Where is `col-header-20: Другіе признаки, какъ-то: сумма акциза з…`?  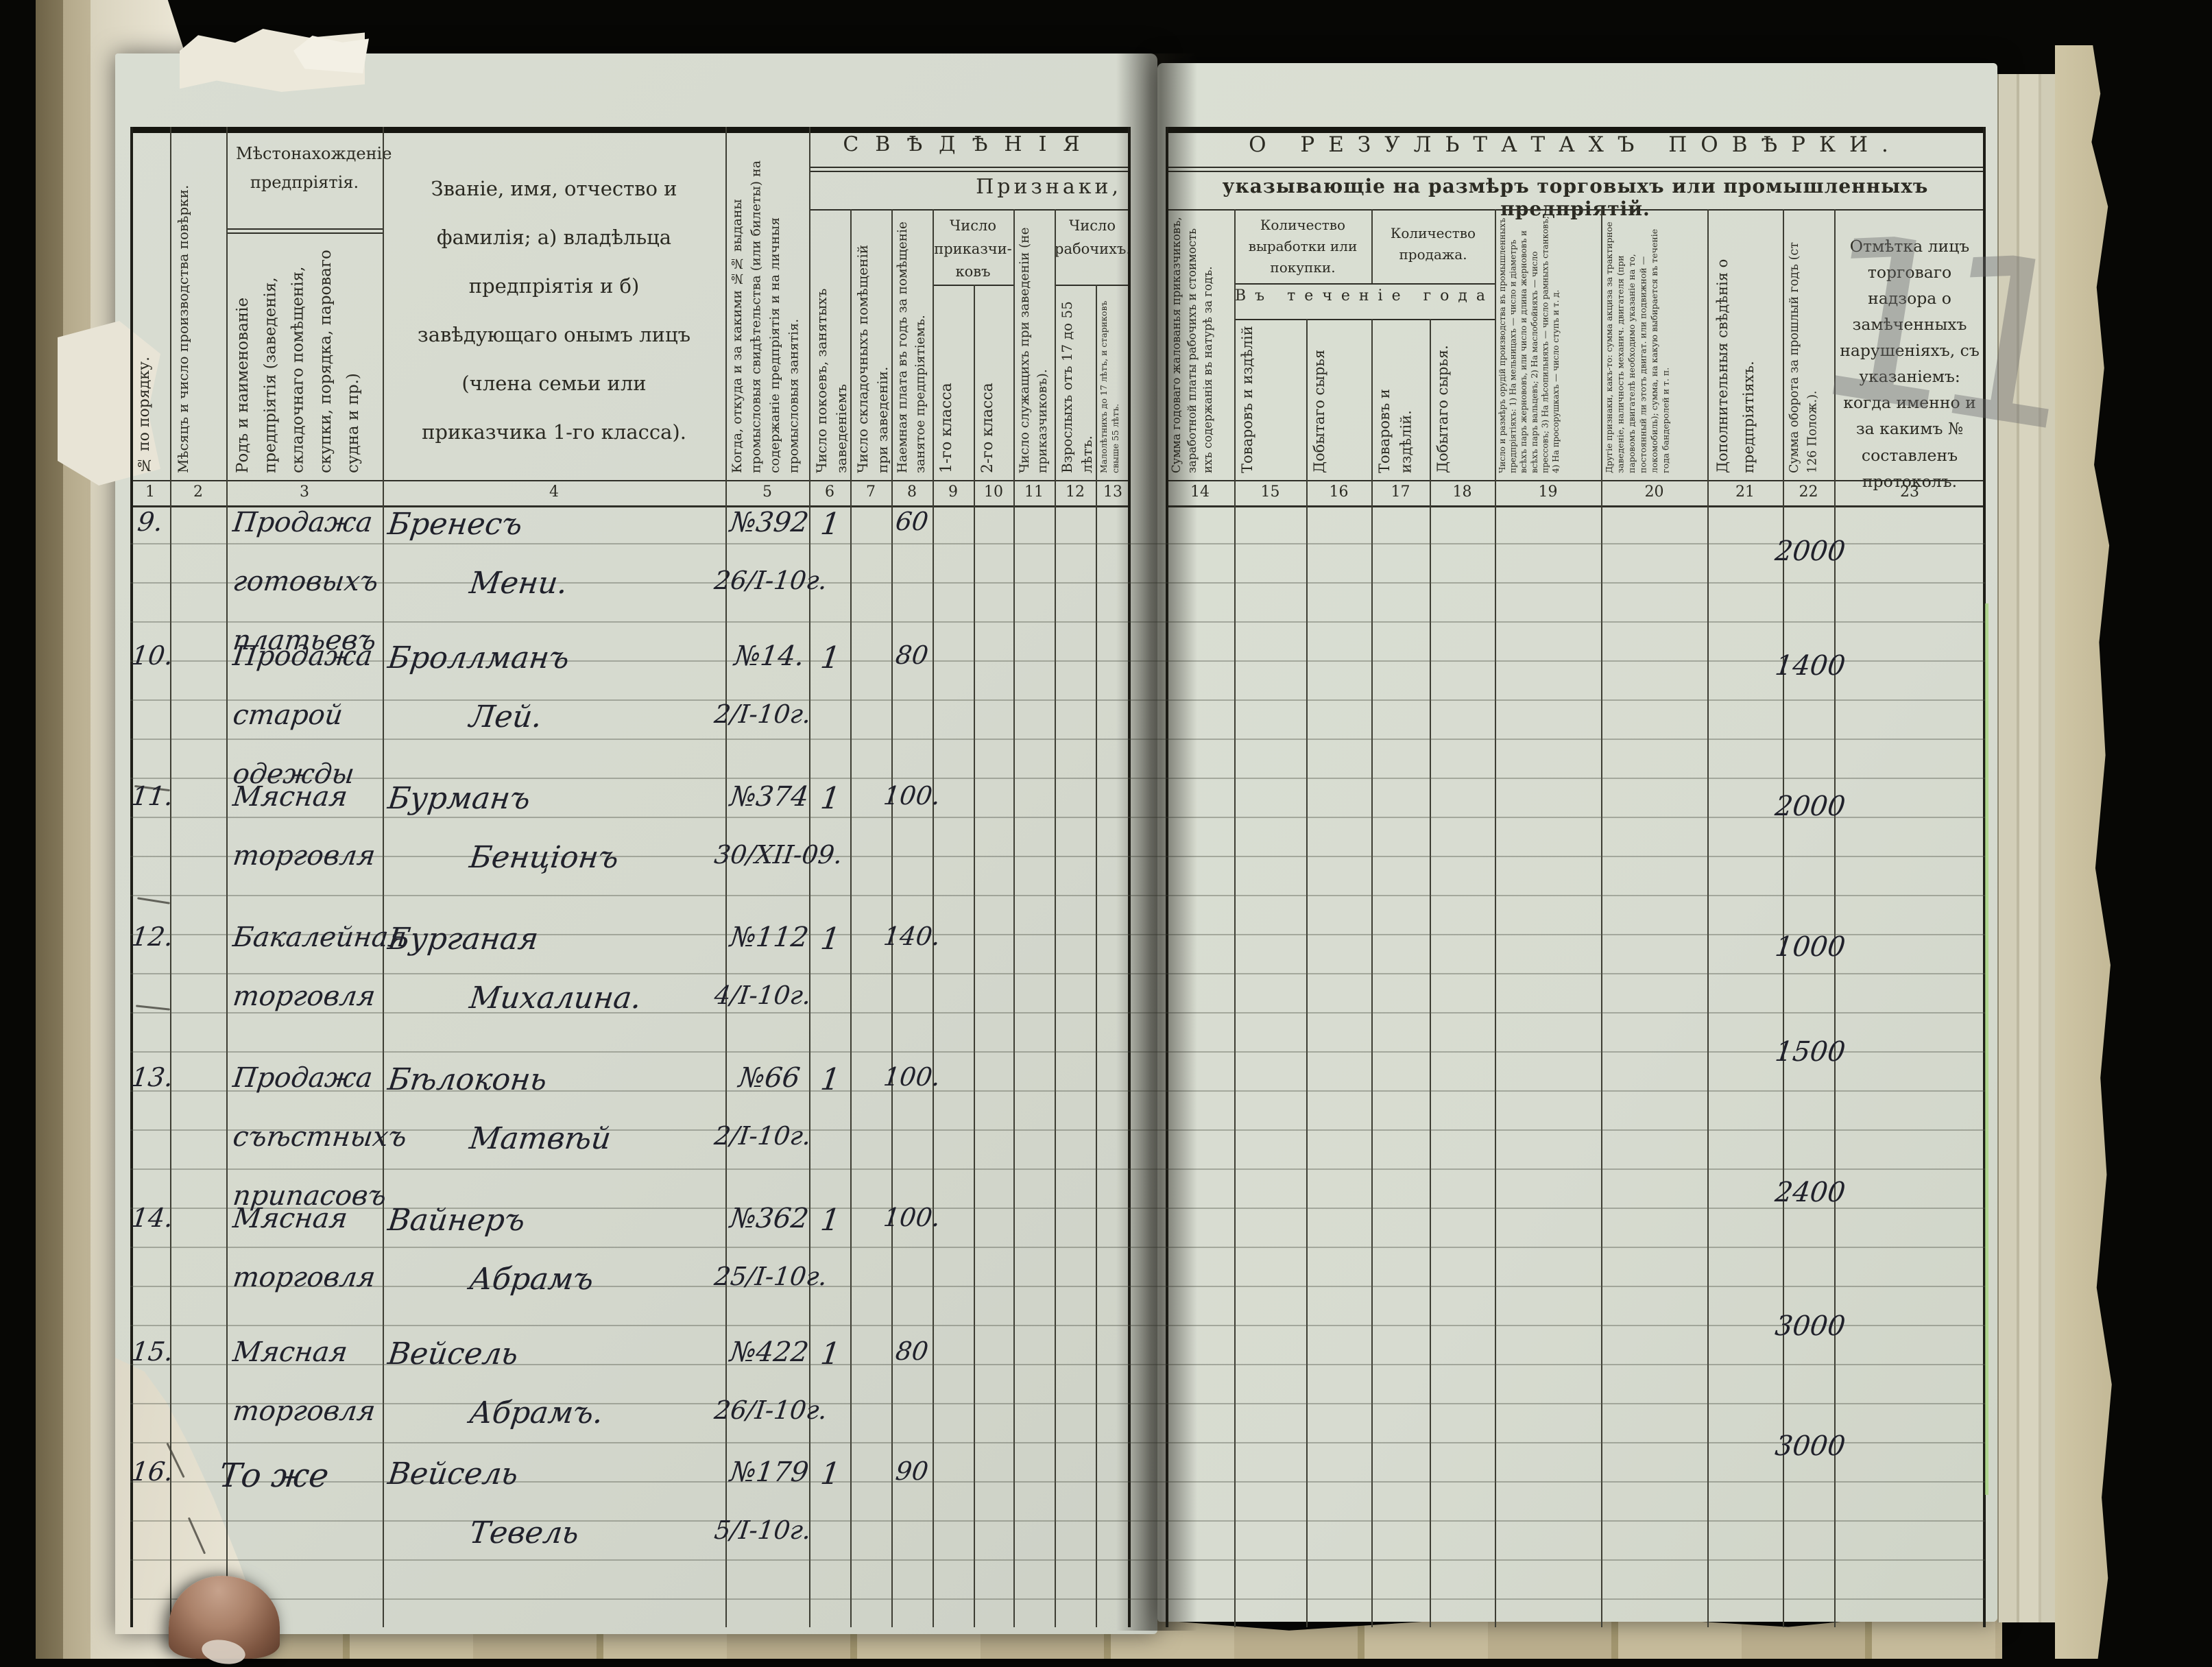 col-header-20: Другіе признаки, какъ-то: сумма акциза з… is located at coordinates (1637, 347).